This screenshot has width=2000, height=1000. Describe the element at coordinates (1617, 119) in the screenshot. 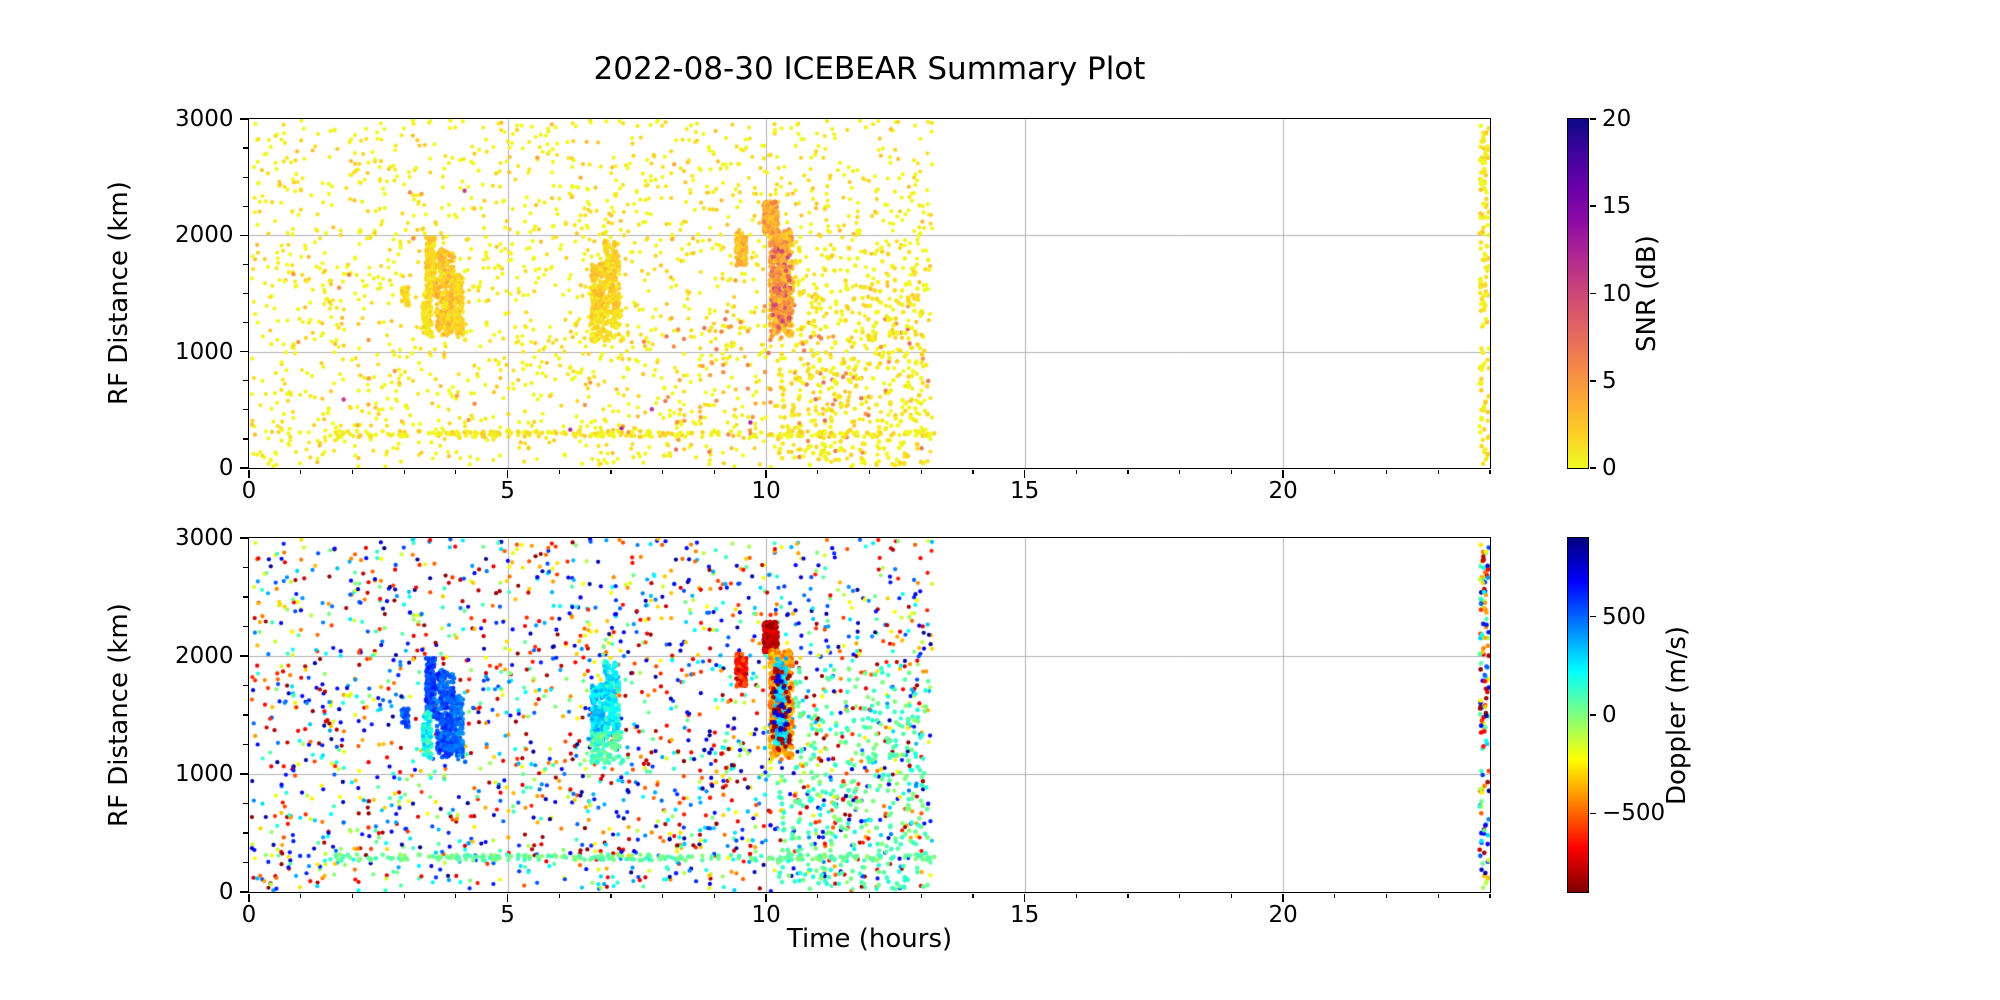

I see `colorbar-tick-label: 20` at that location.